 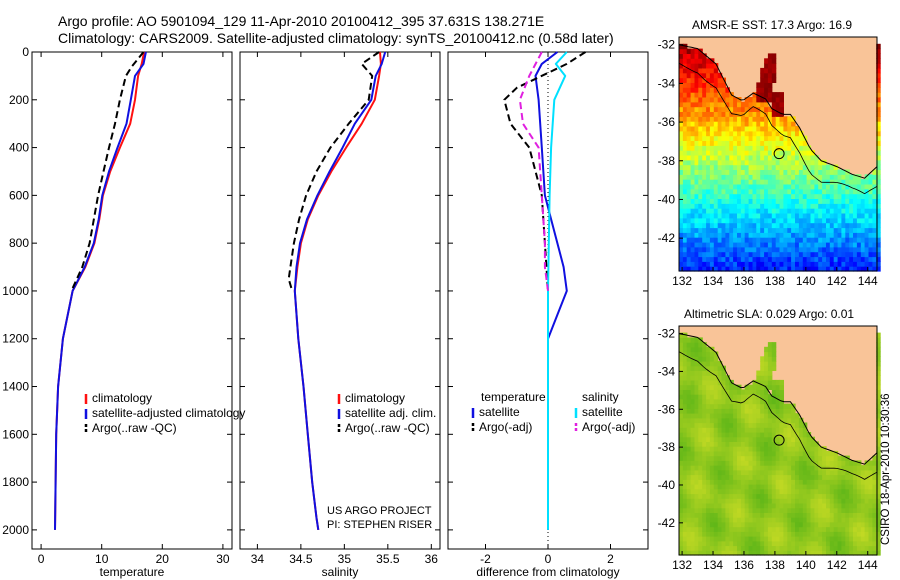 What do you see at coordinates (775, 281) in the screenshot?
I see `x-tick-label: 138` at bounding box center [775, 281].